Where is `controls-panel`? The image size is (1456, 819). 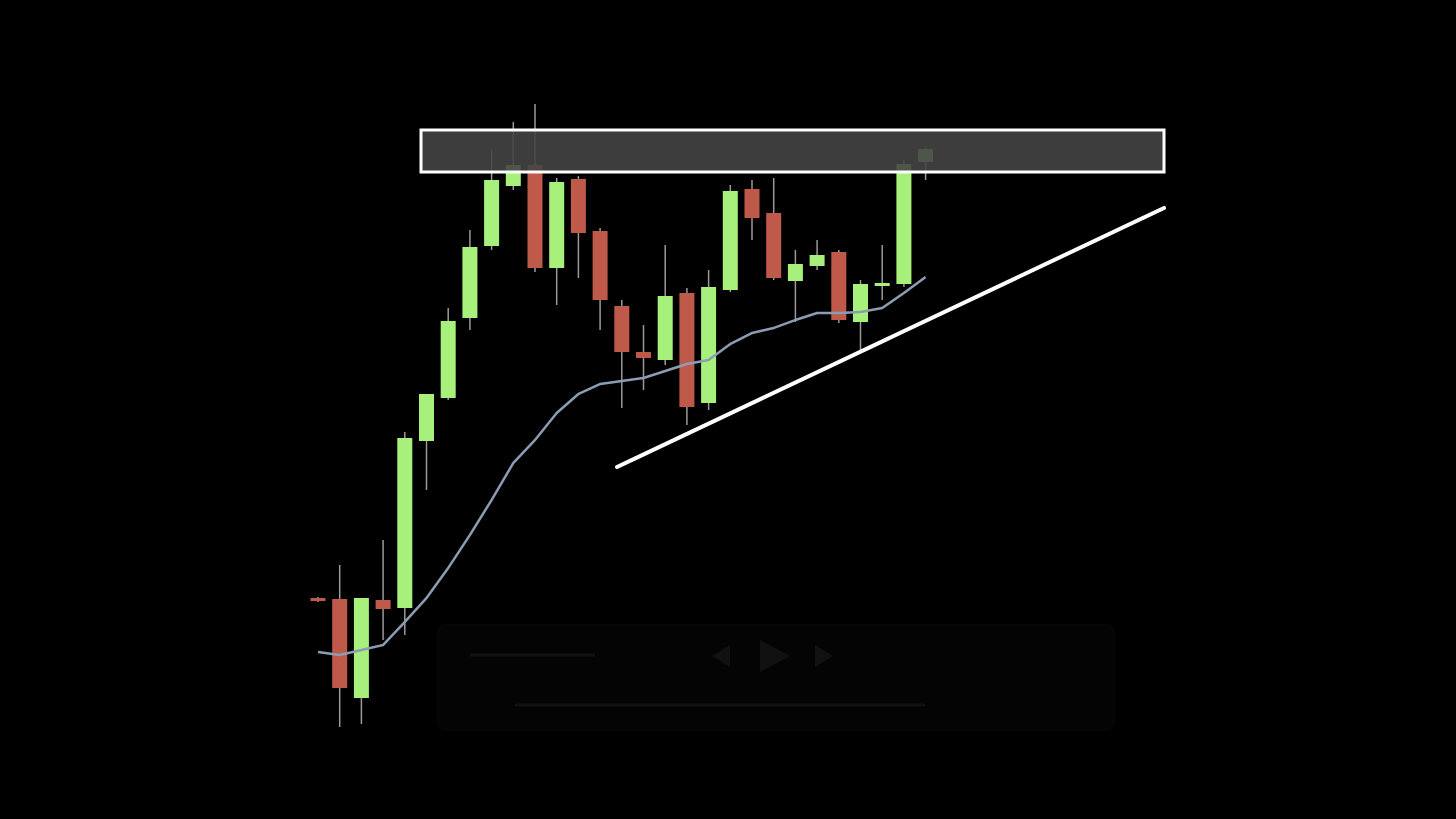 controls-panel is located at coordinates (776, 677).